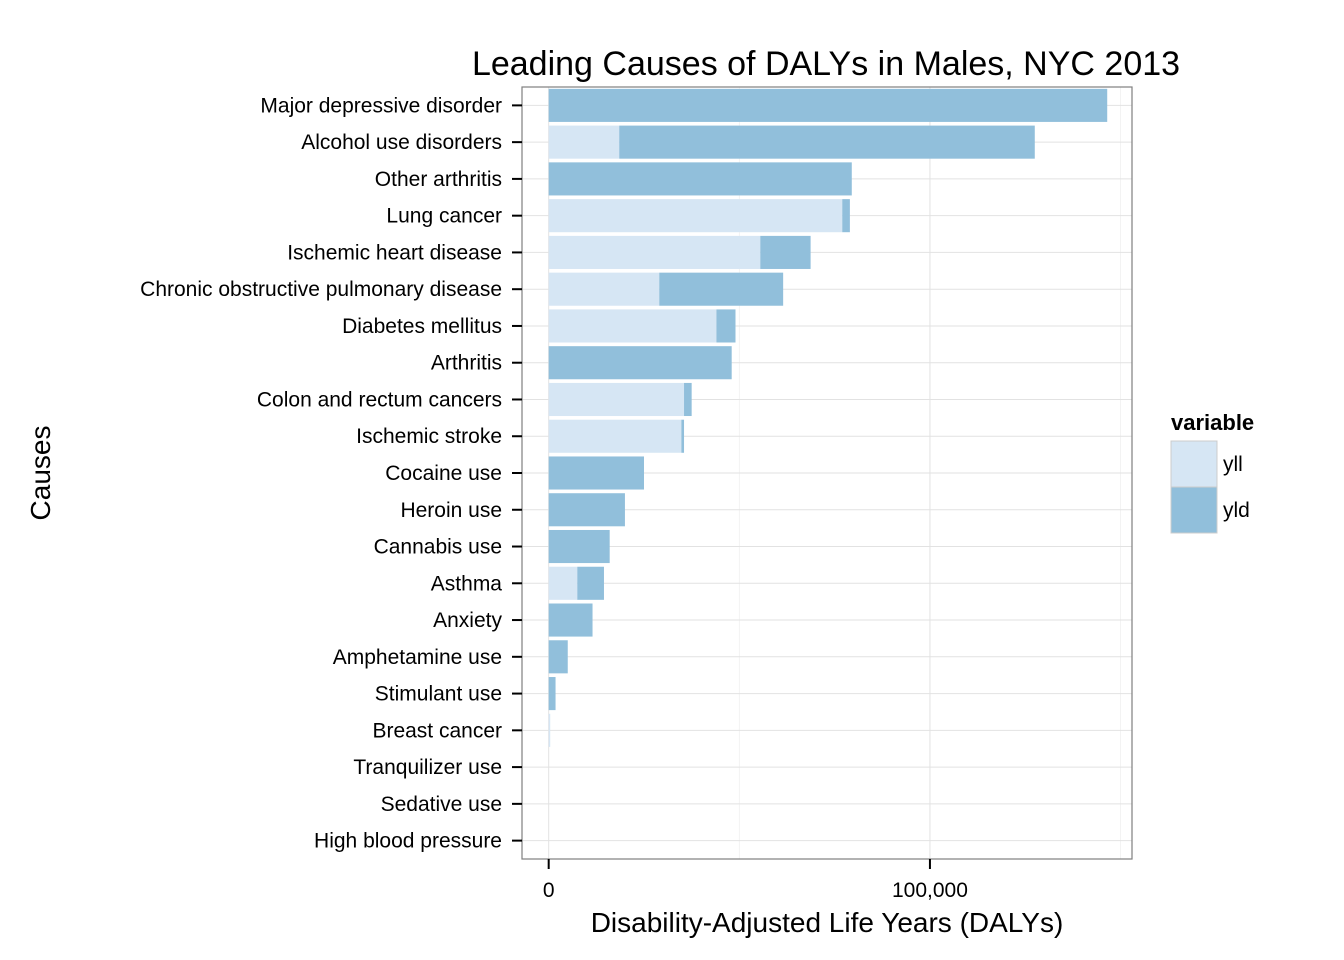 This screenshot has width=1344, height=960. Describe the element at coordinates (438, 547) in the screenshot. I see `y-tick-label: Cannabis use` at that location.